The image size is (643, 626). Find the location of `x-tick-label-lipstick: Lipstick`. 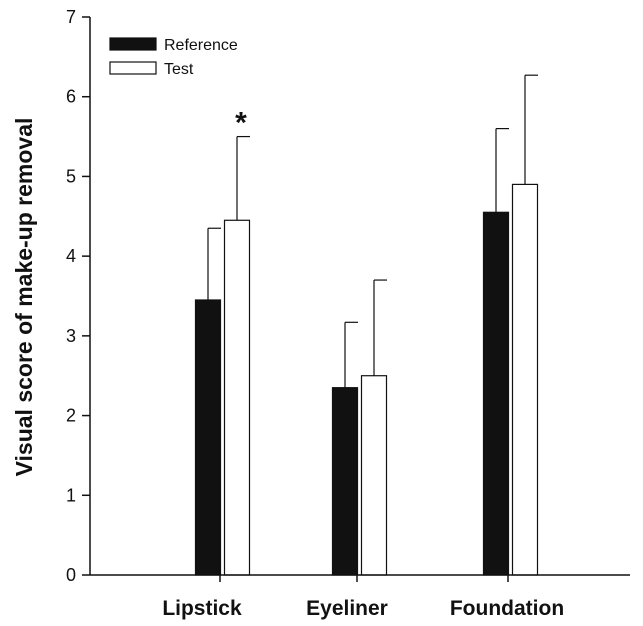

x-tick-label-lipstick: Lipstick is located at coordinates (202, 608).